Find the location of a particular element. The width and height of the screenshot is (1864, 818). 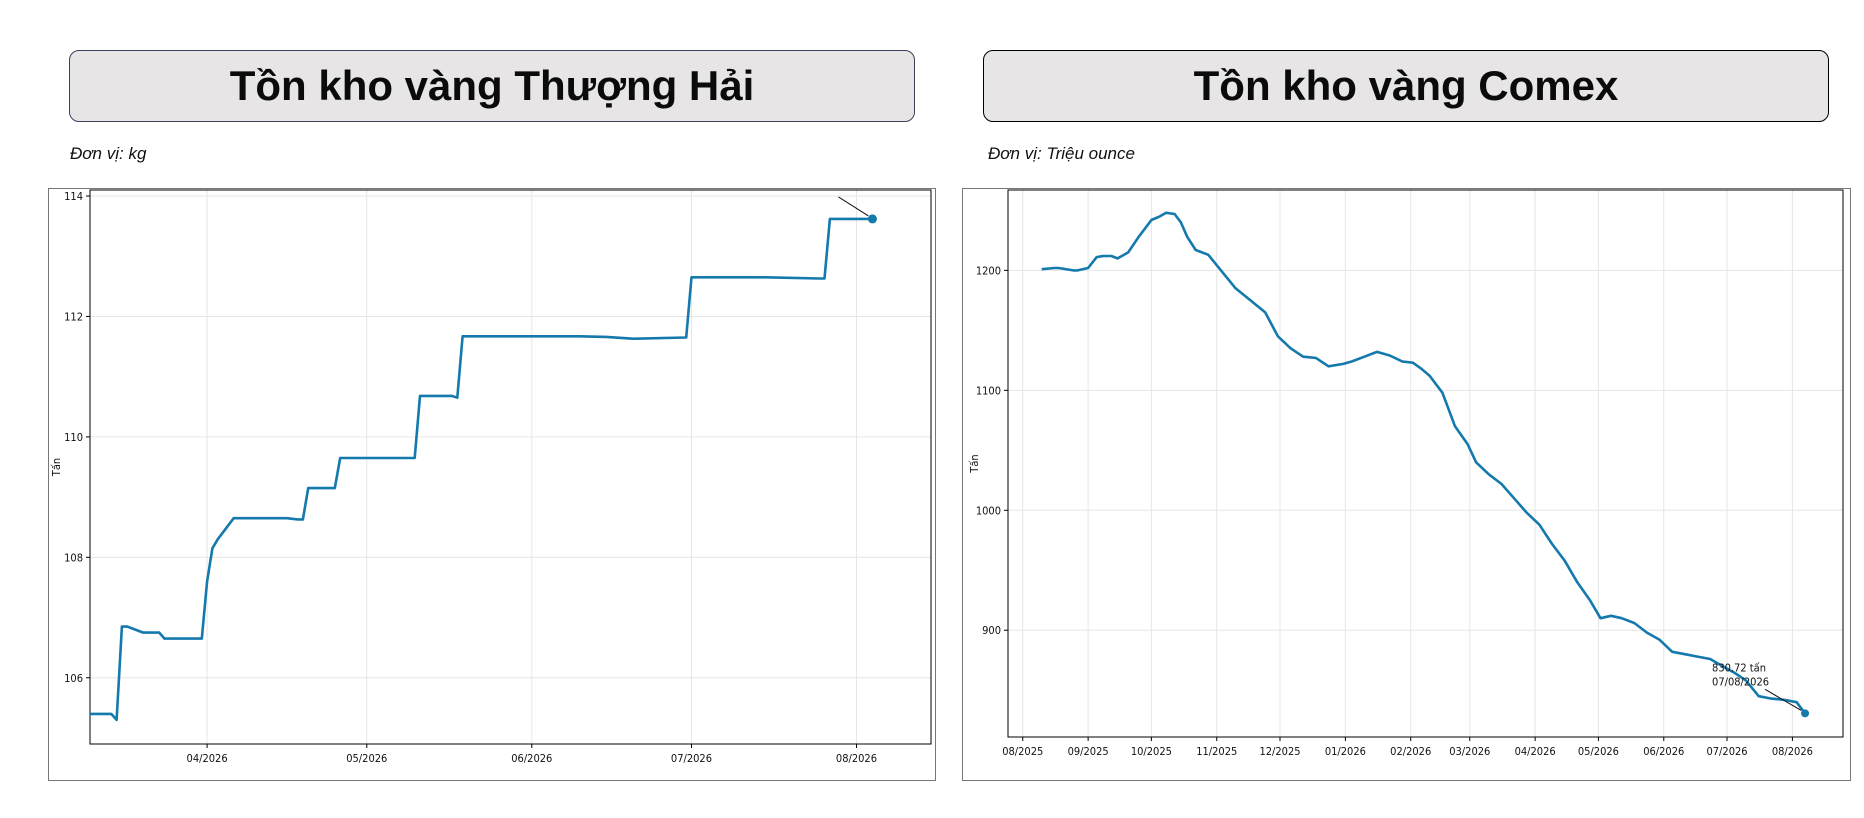

shanghai-x-tick-label: 08/2026 is located at coordinates (856, 758).